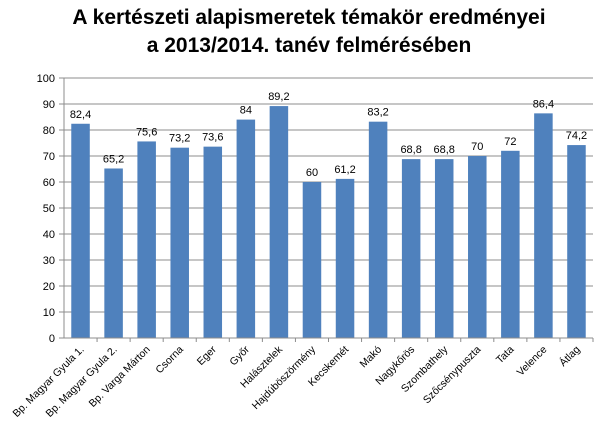  What do you see at coordinates (212, 138) in the screenshot?
I see `data-label: 73,6` at bounding box center [212, 138].